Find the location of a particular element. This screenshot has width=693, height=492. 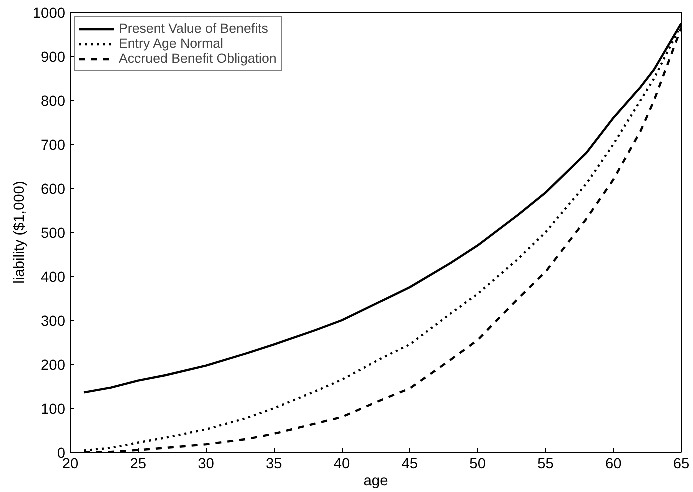

x-tick-label: 60 is located at coordinates (613, 464).